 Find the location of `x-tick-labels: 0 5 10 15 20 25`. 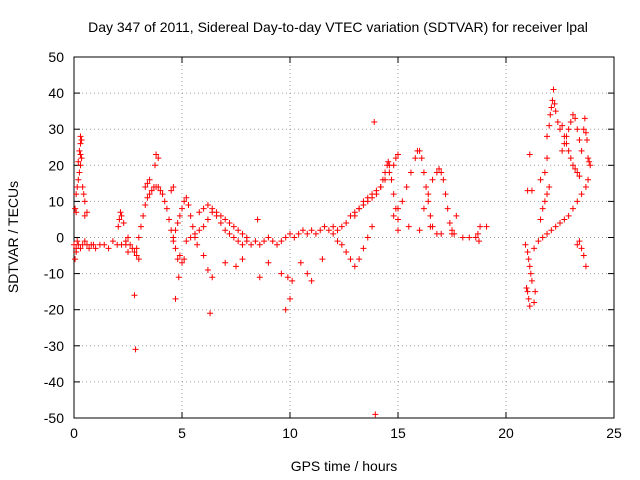

x-tick-labels: 0 5 10 15 20 25 is located at coordinates (346, 433).